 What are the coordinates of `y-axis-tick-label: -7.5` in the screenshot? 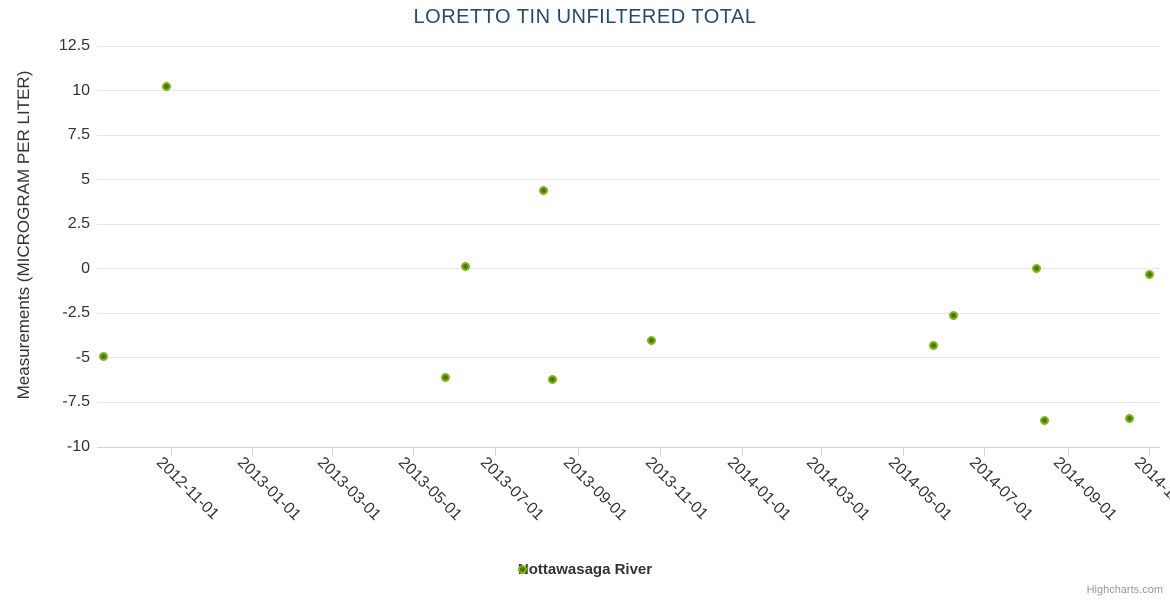 It's located at (76, 402).